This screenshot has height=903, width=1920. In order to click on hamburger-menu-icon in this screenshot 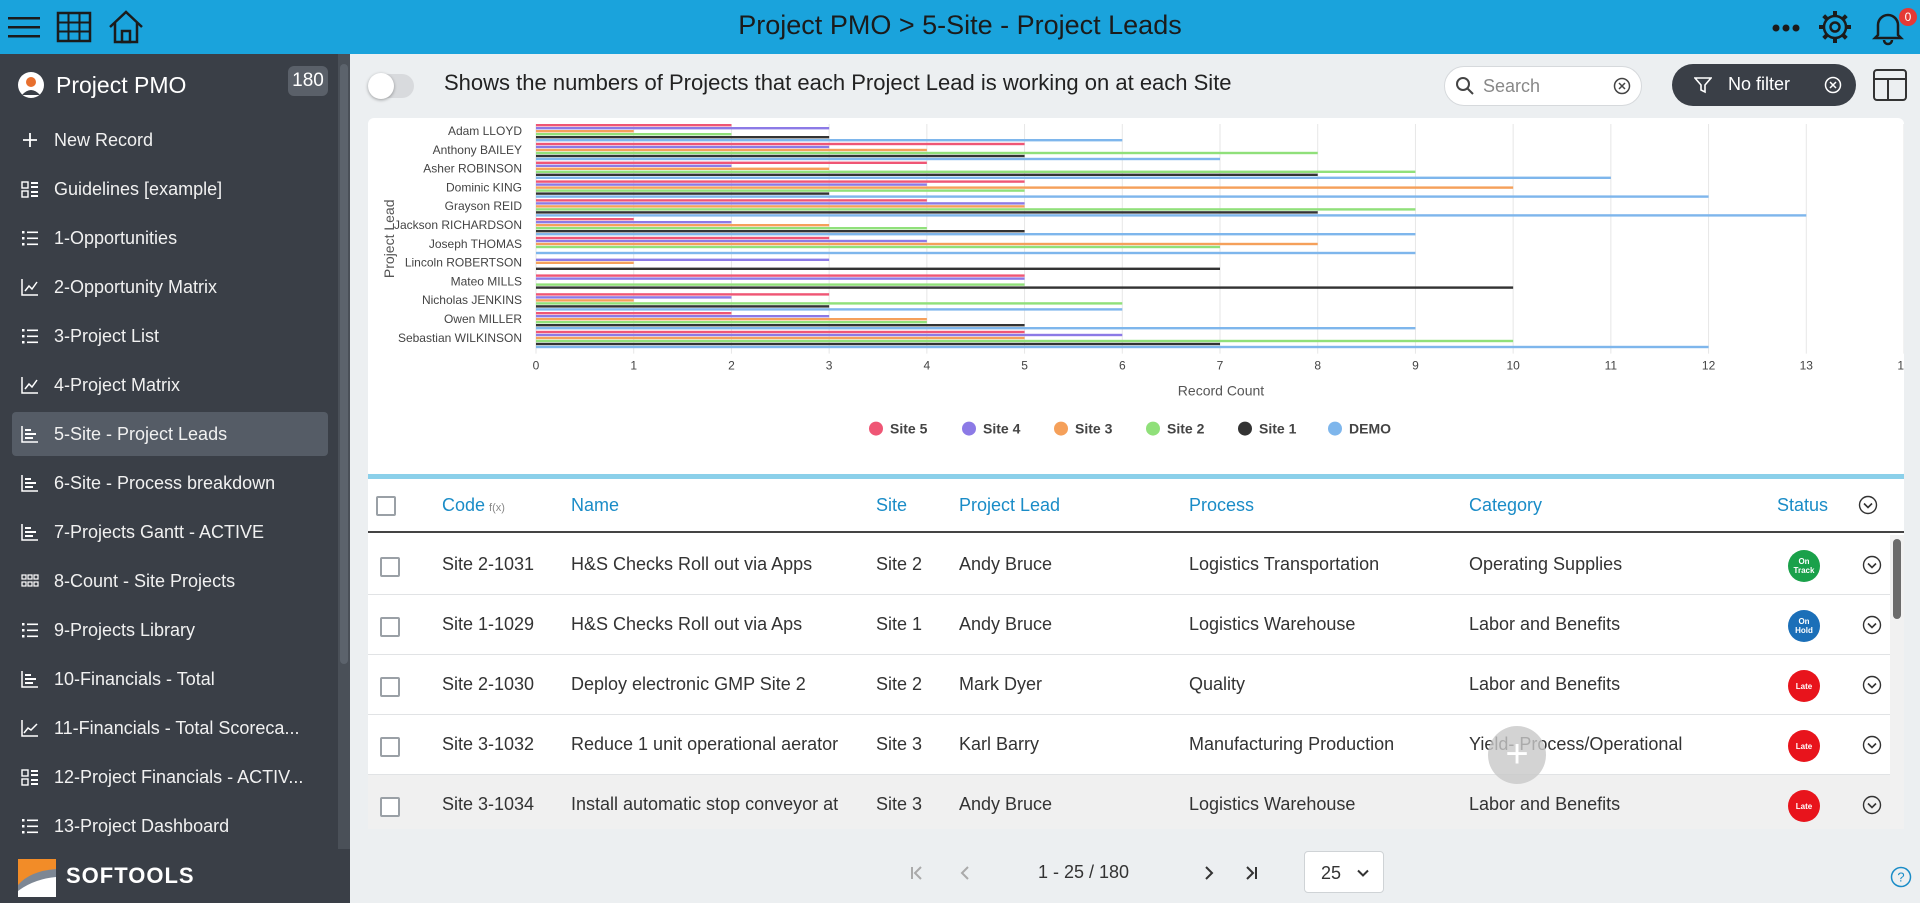, I will do `click(24, 27)`.